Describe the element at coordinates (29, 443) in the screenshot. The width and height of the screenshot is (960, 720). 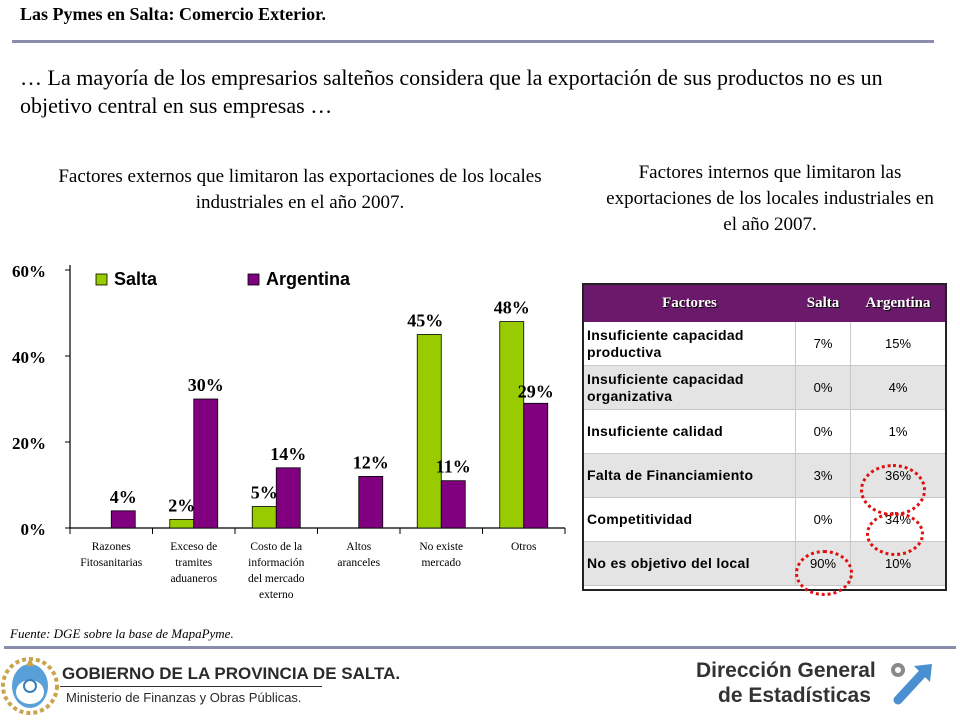
I see `y-tick-label: 20%` at that location.